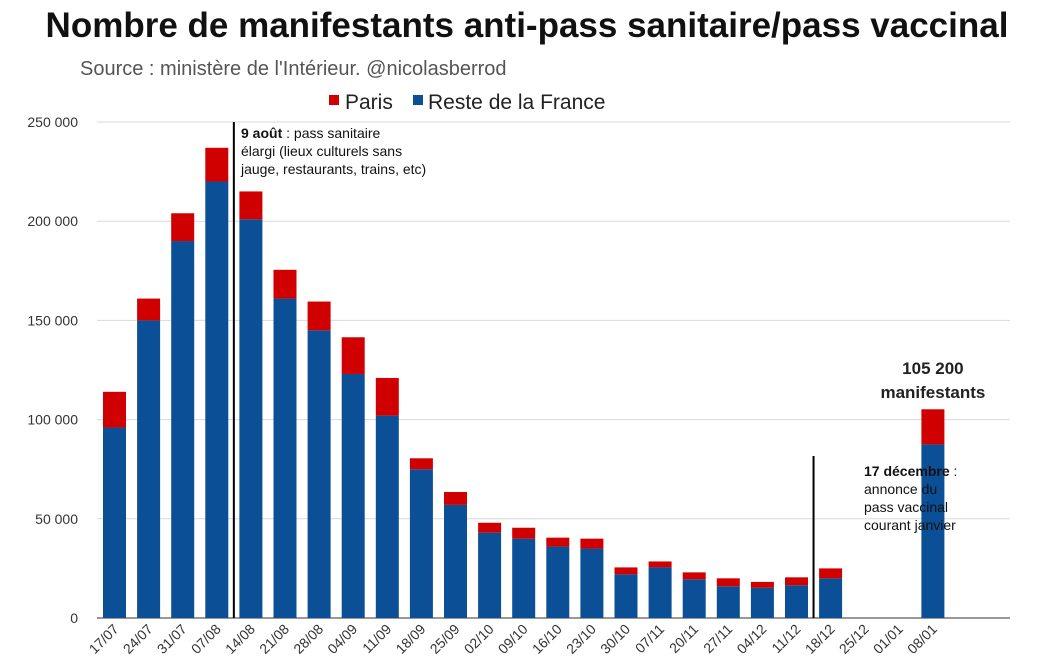 This screenshot has height=669, width=1054. Describe the element at coordinates (650, 639) in the screenshot. I see `x-tick-label: 07/11` at that location.